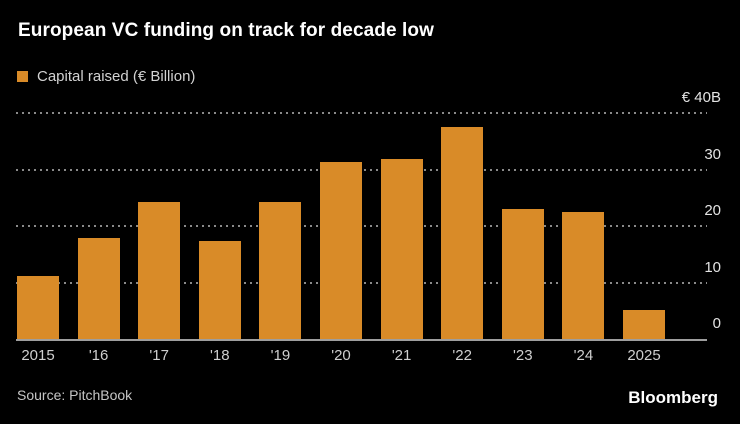  Describe the element at coordinates (361, 113) in the screenshot. I see `y-gridline` at that location.